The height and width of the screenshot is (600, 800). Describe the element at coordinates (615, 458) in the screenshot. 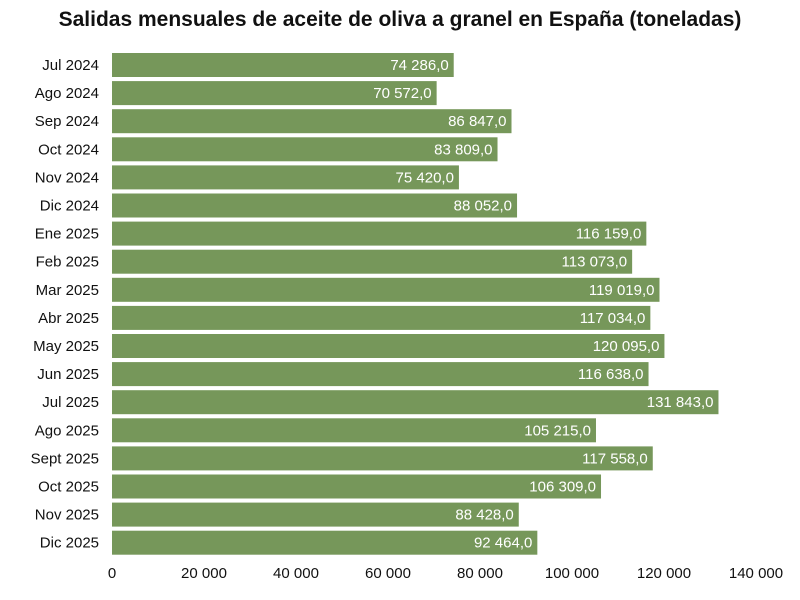

I see `bar-value-label: 117 558,0` at that location.